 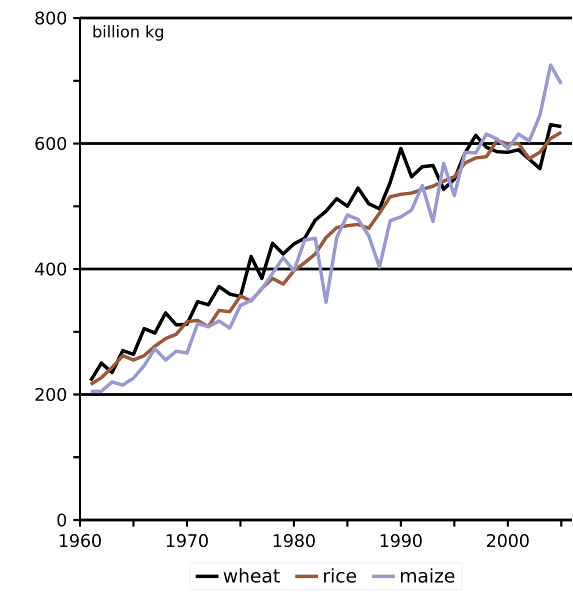 I want to click on y-tick-label: 800, so click(x=50, y=18).